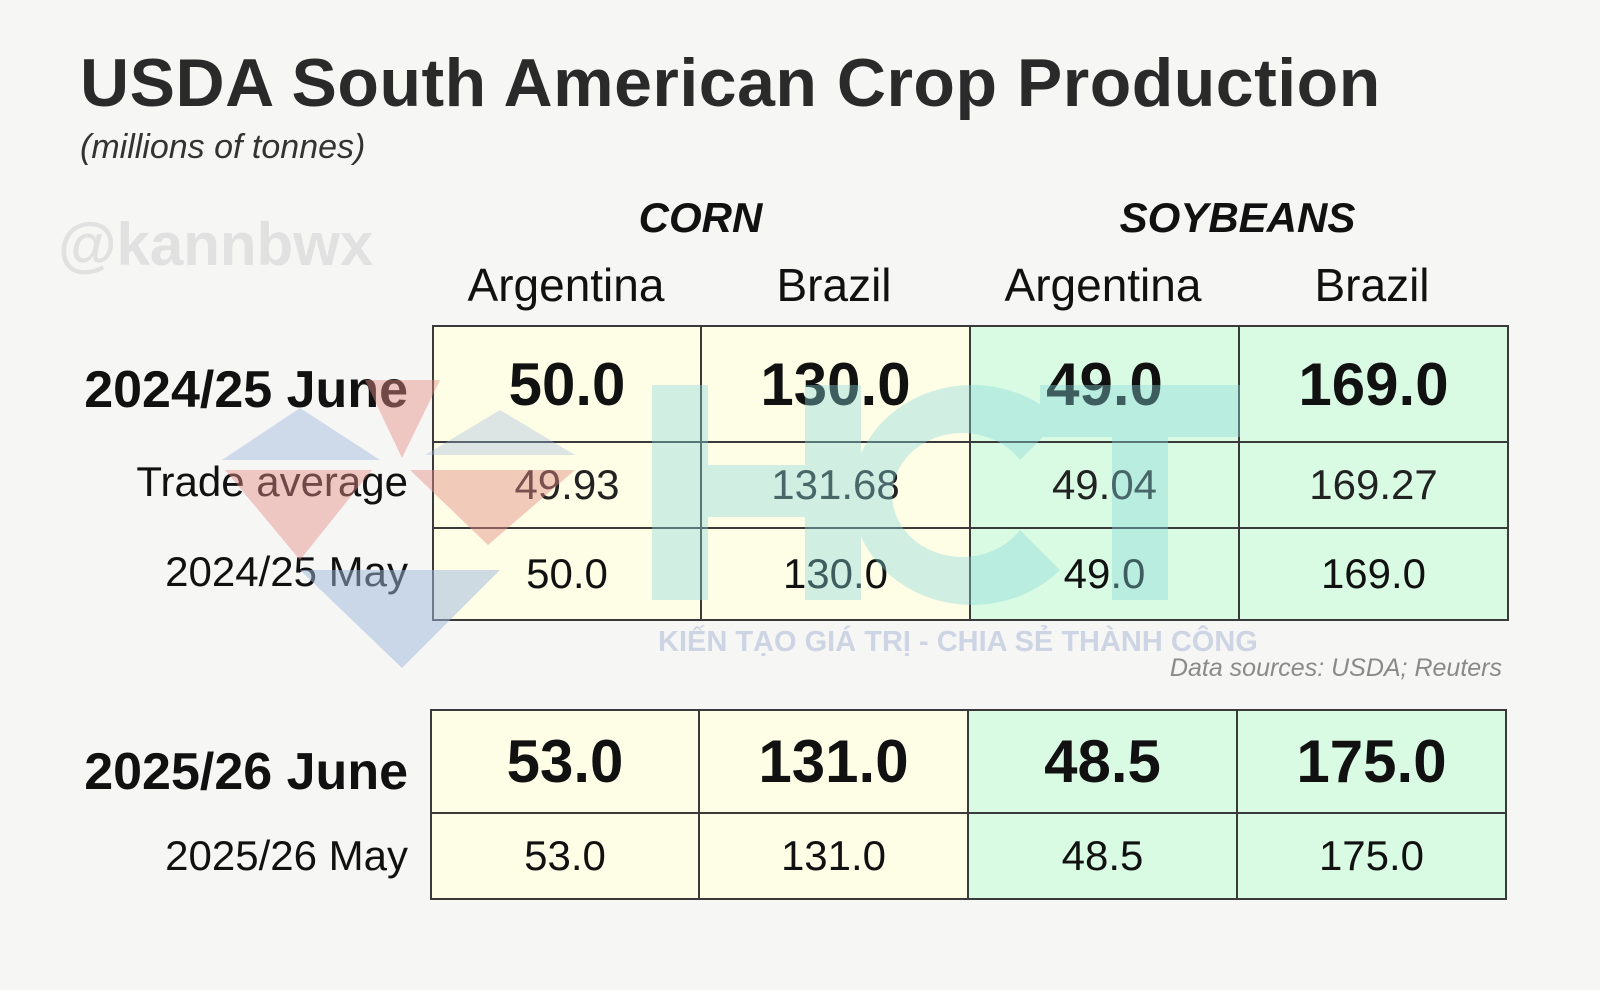 This screenshot has width=1600, height=990. I want to click on cell-value: 131.68, so click(835, 485).